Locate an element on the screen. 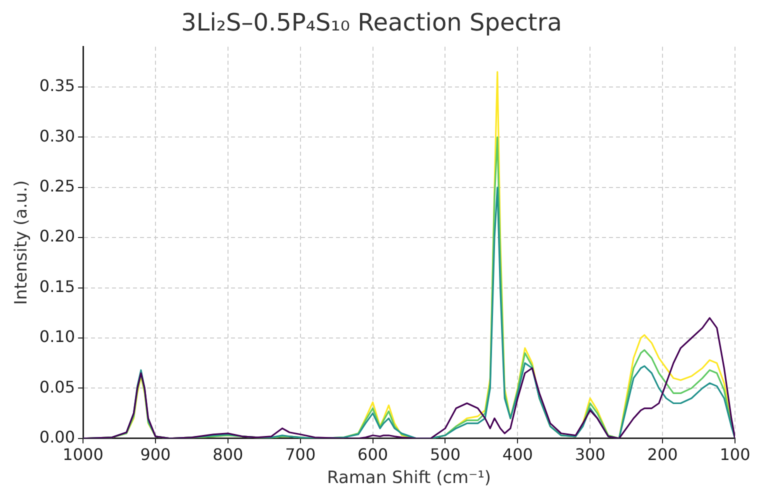  y-tick-label: 0.00 is located at coordinates (57, 437).